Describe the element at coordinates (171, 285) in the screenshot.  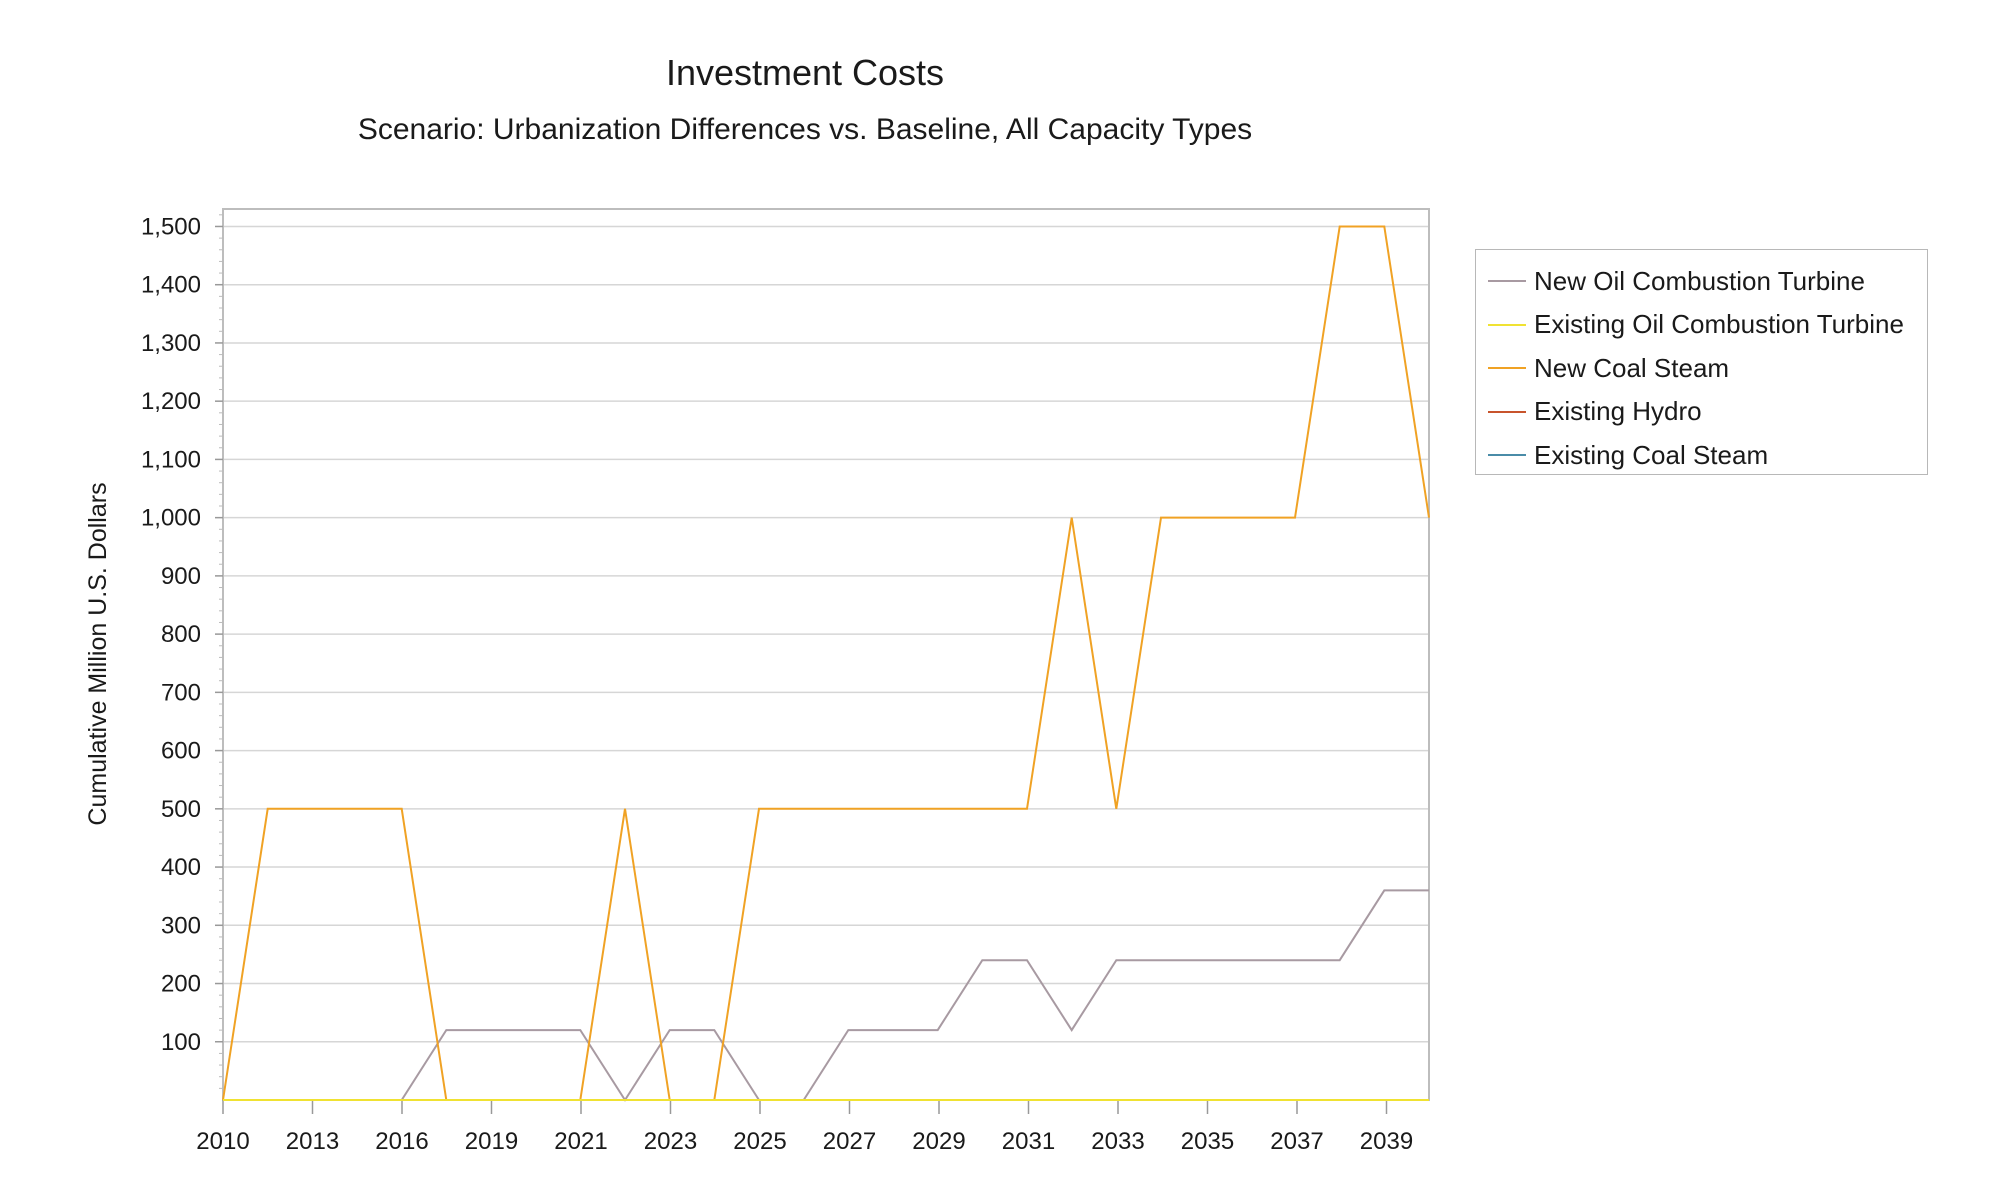
I see `y-tick-label: 1,400` at that location.